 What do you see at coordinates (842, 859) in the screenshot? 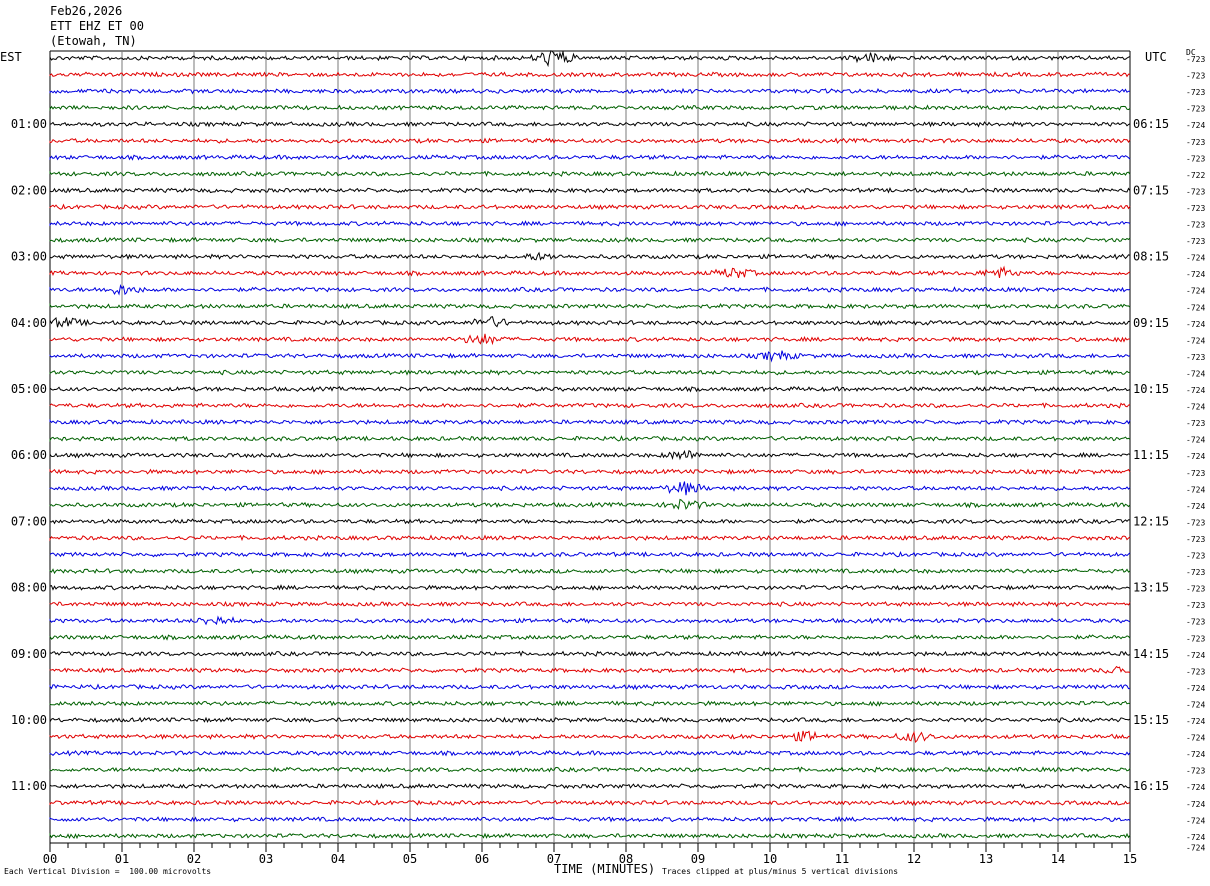
I see `x-tick-label: 11` at bounding box center [842, 859].